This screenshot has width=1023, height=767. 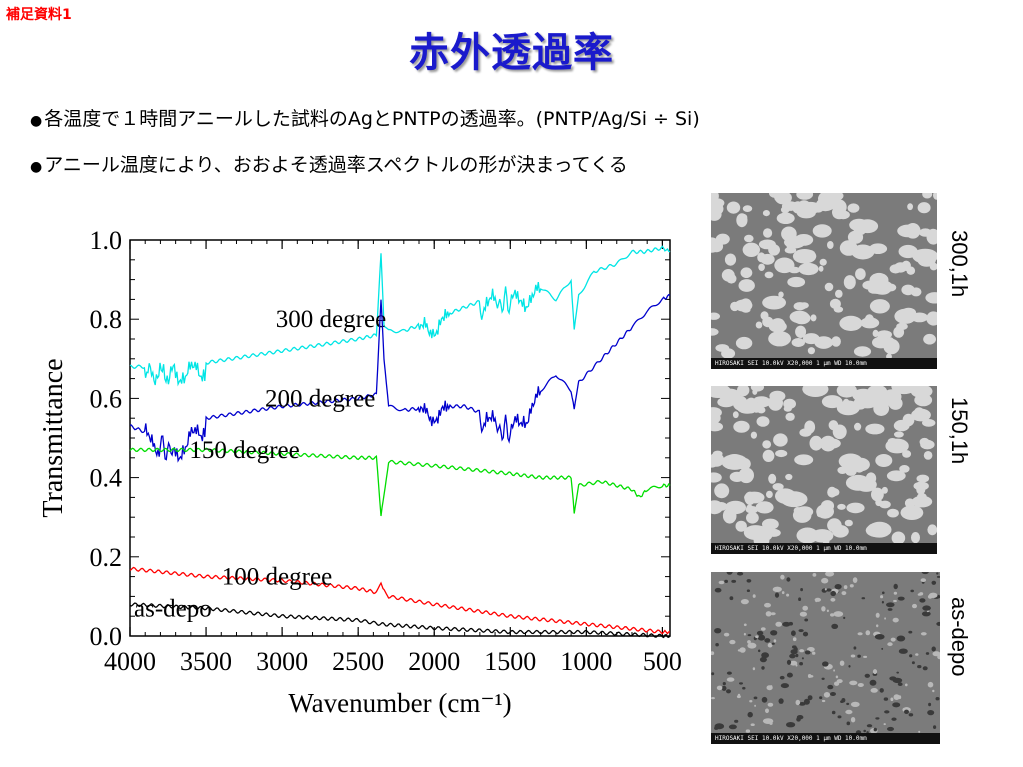 I want to click on x-tick-label: 1500, so click(x=510, y=661).